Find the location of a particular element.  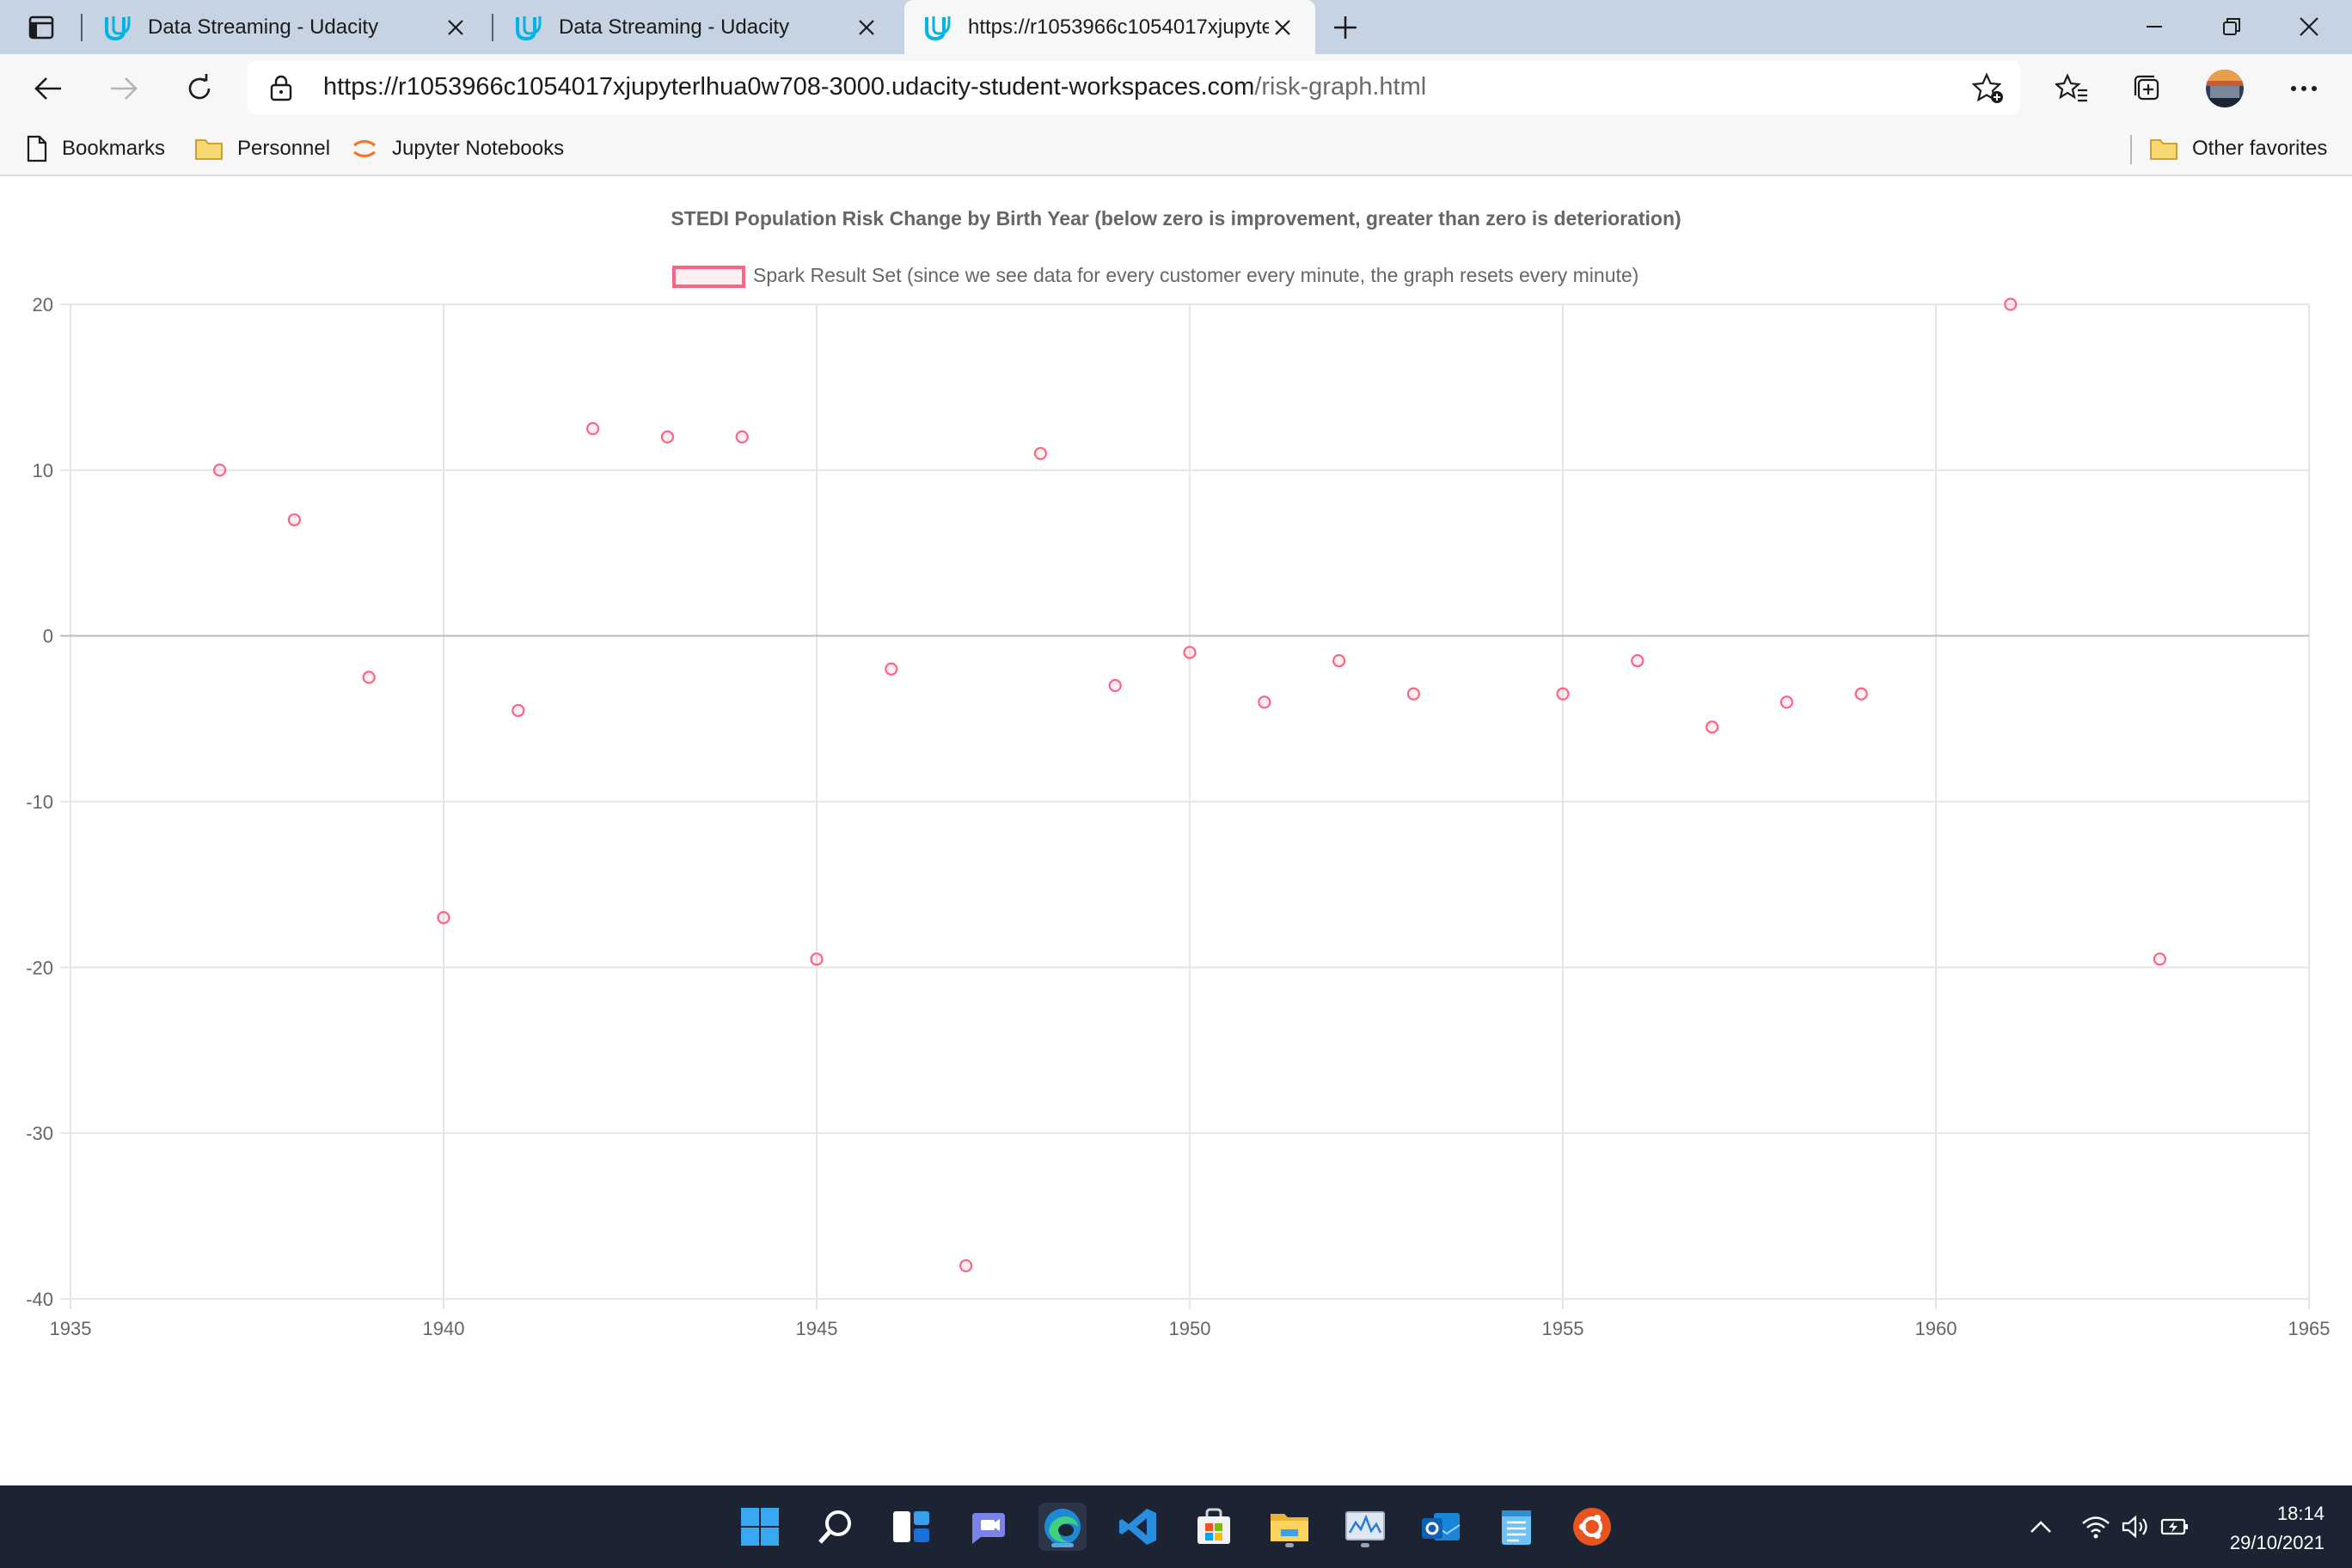

tab-data-streaming-1: Data Streaming - Udacity is located at coordinates (286, 27).